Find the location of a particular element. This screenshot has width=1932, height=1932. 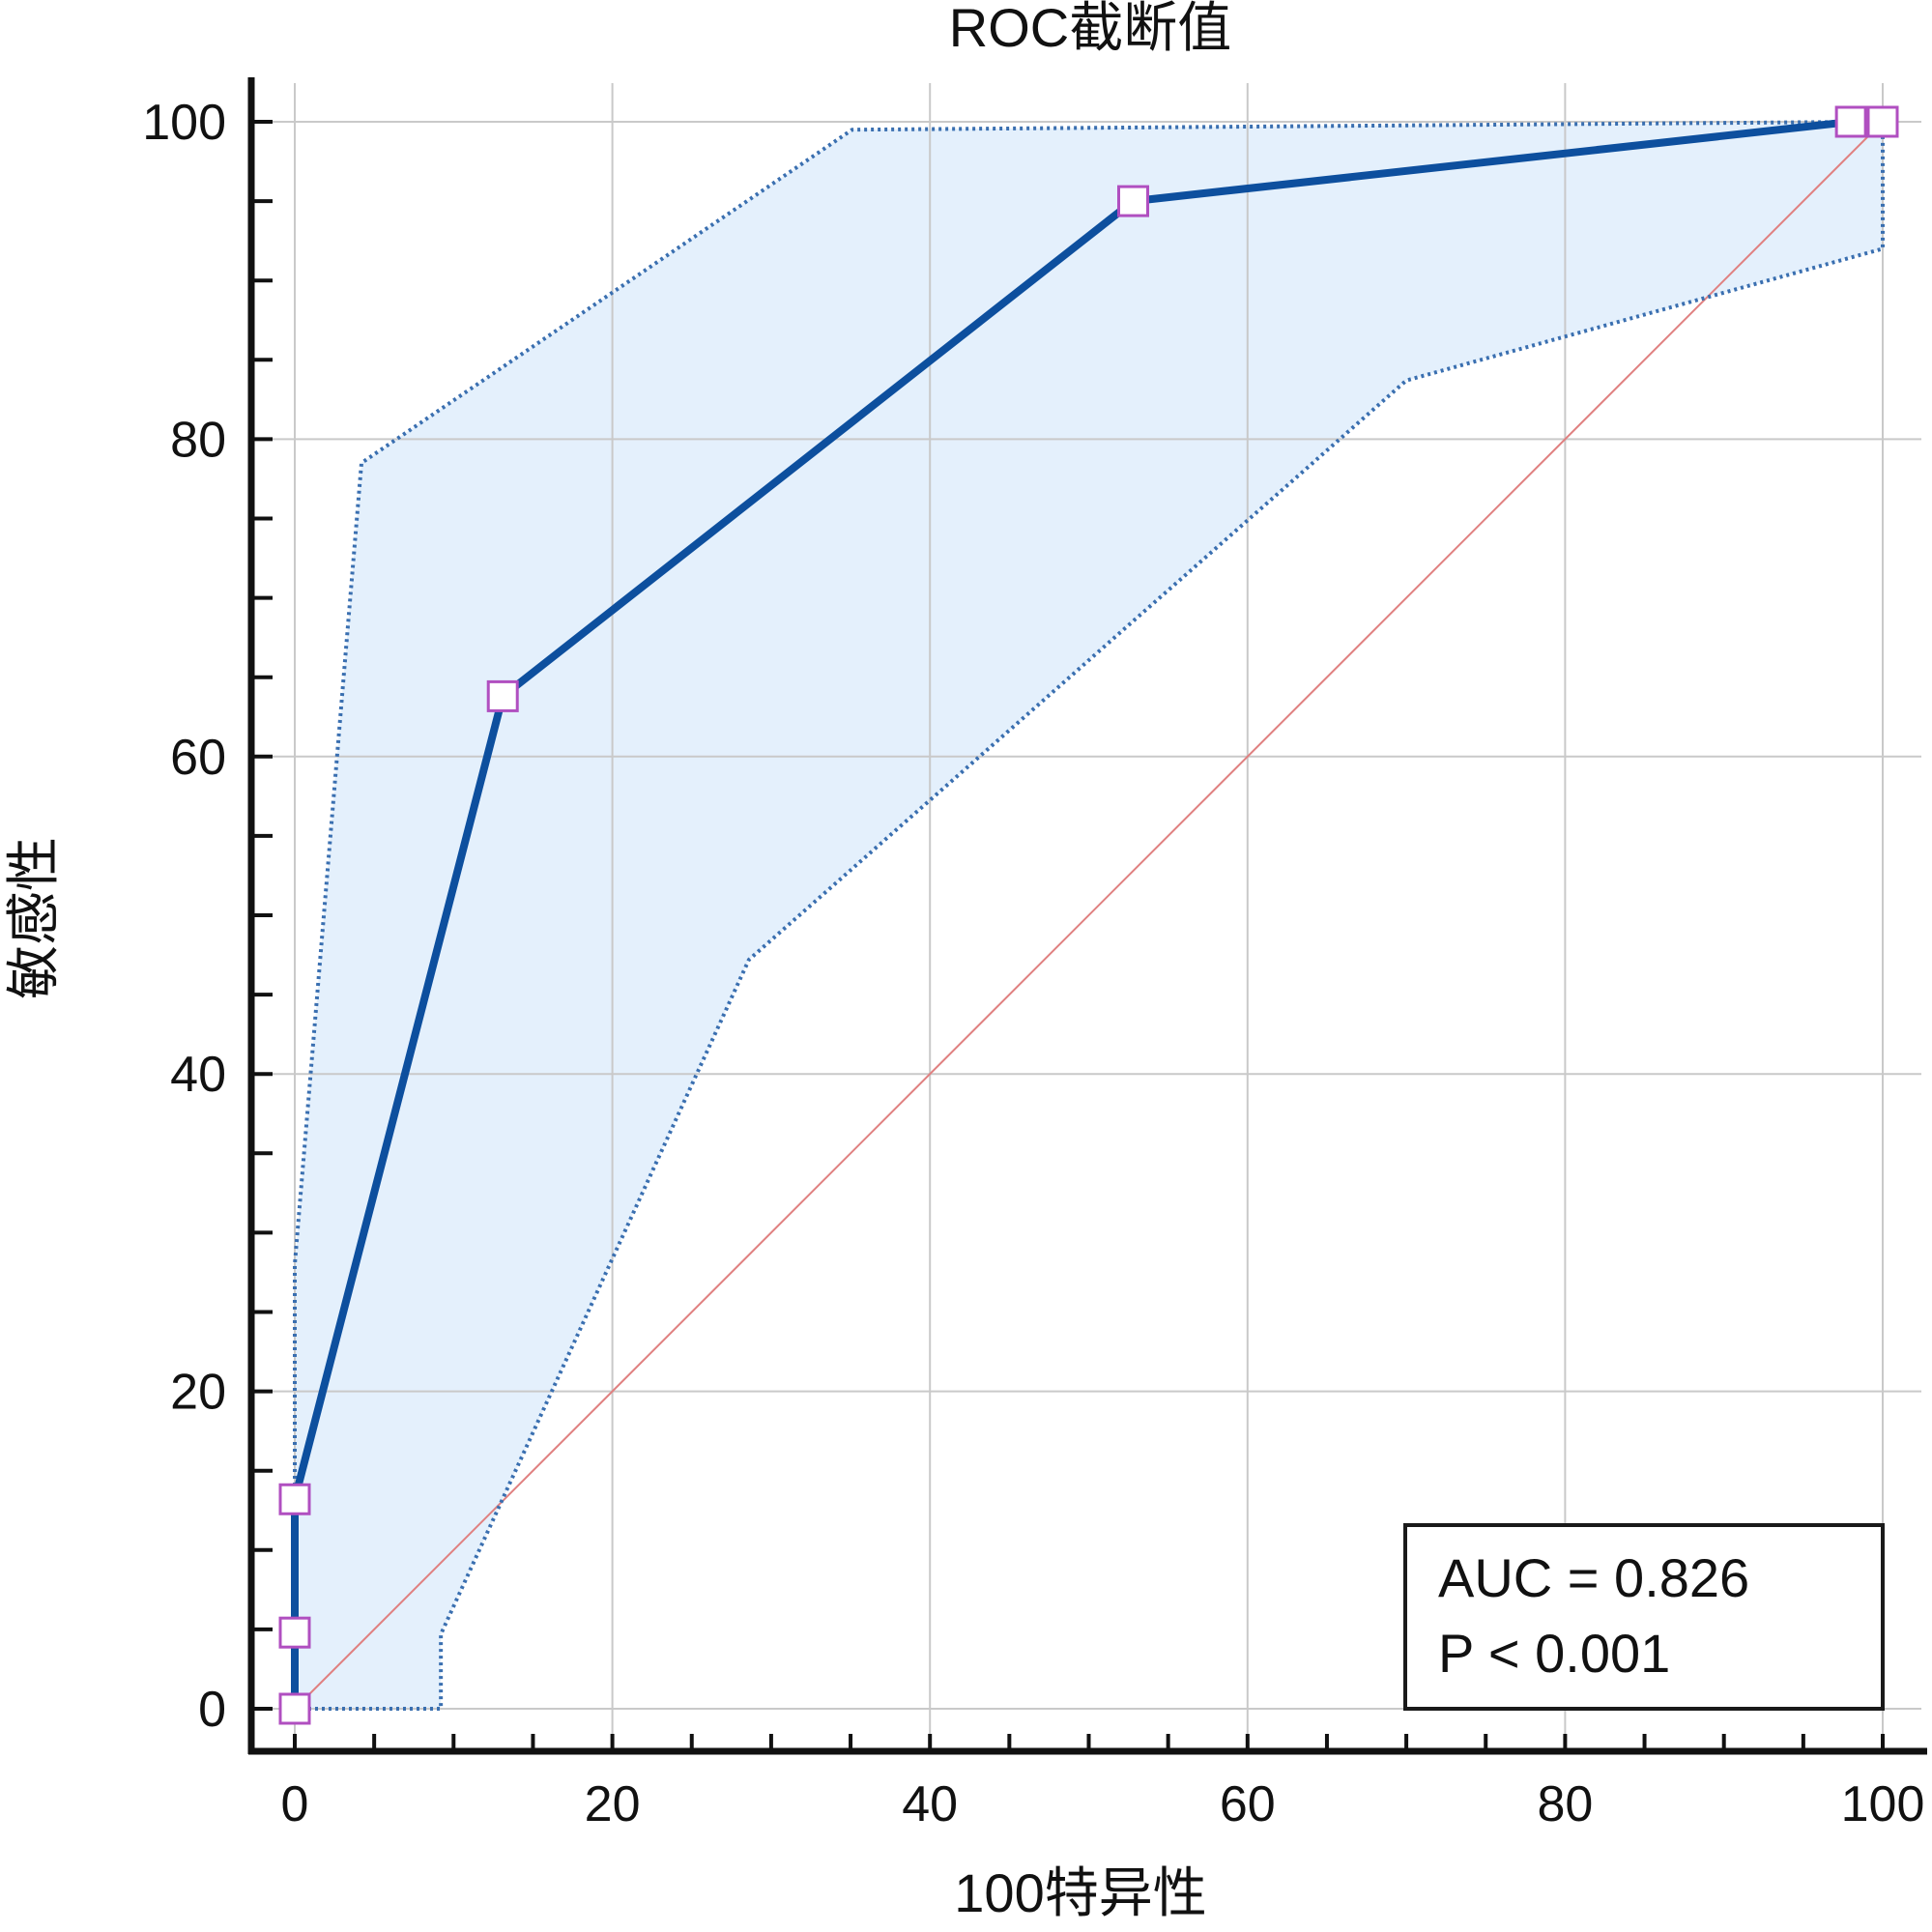

stats-box: AUC = 0.826 P < 0.001 is located at coordinates (1644, 1617).